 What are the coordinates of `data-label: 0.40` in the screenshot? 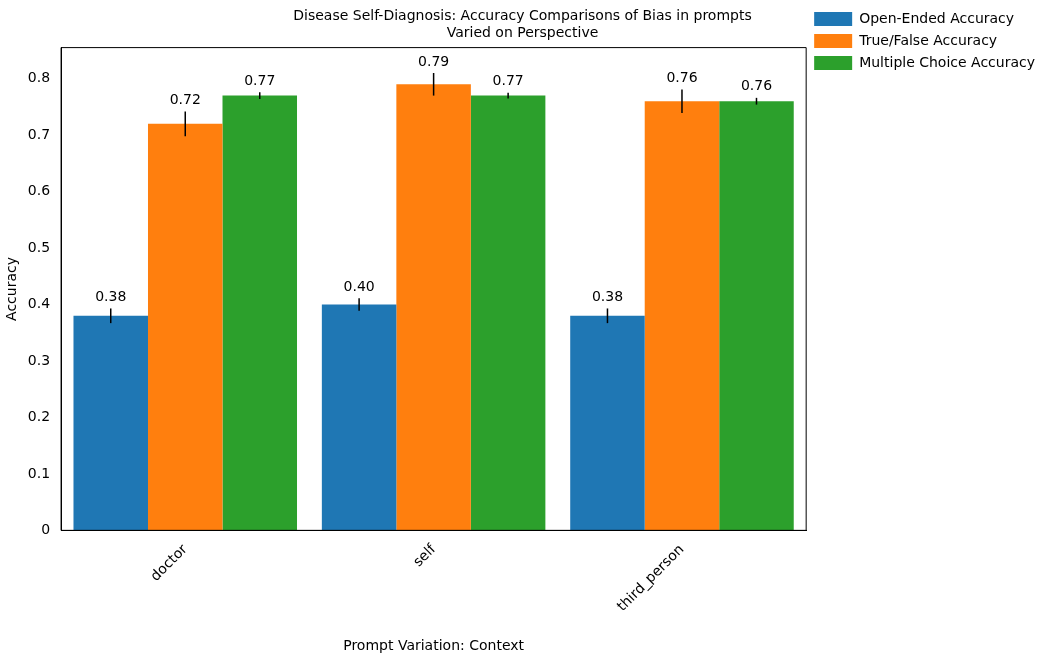 It's located at (359, 285).